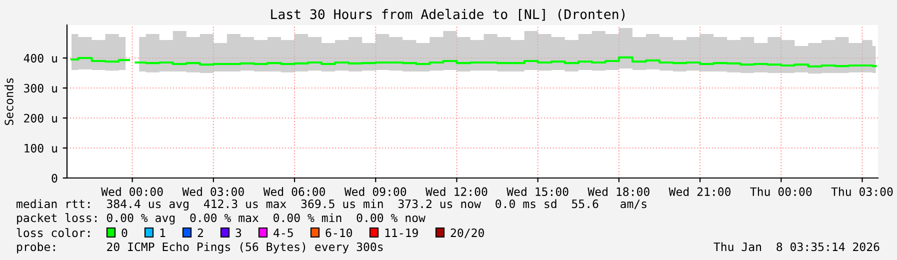  What do you see at coordinates (125, 233) in the screenshot?
I see `text: 0` at bounding box center [125, 233].